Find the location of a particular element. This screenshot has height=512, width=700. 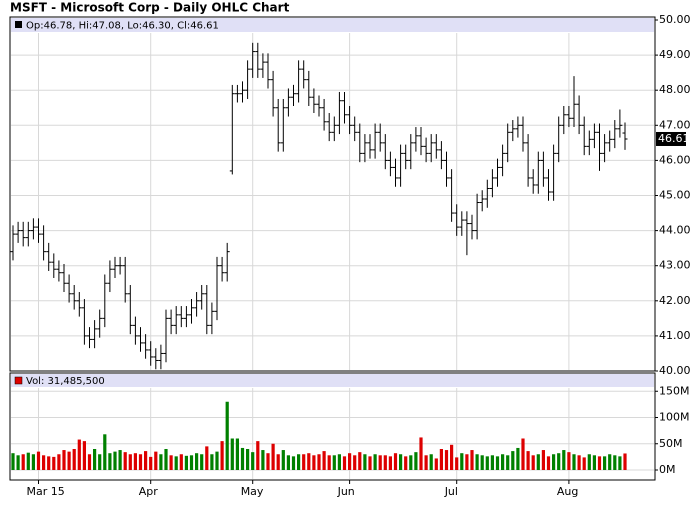

price-header is located at coordinates (332, 25).